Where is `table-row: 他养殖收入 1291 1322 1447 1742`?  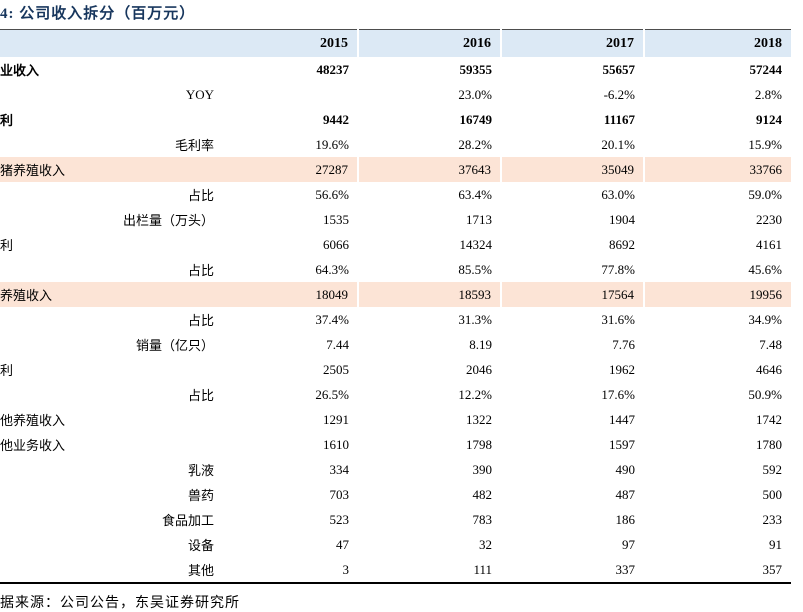
table-row: 他养殖收入 1291 1322 1447 1742 is located at coordinates (395, 419).